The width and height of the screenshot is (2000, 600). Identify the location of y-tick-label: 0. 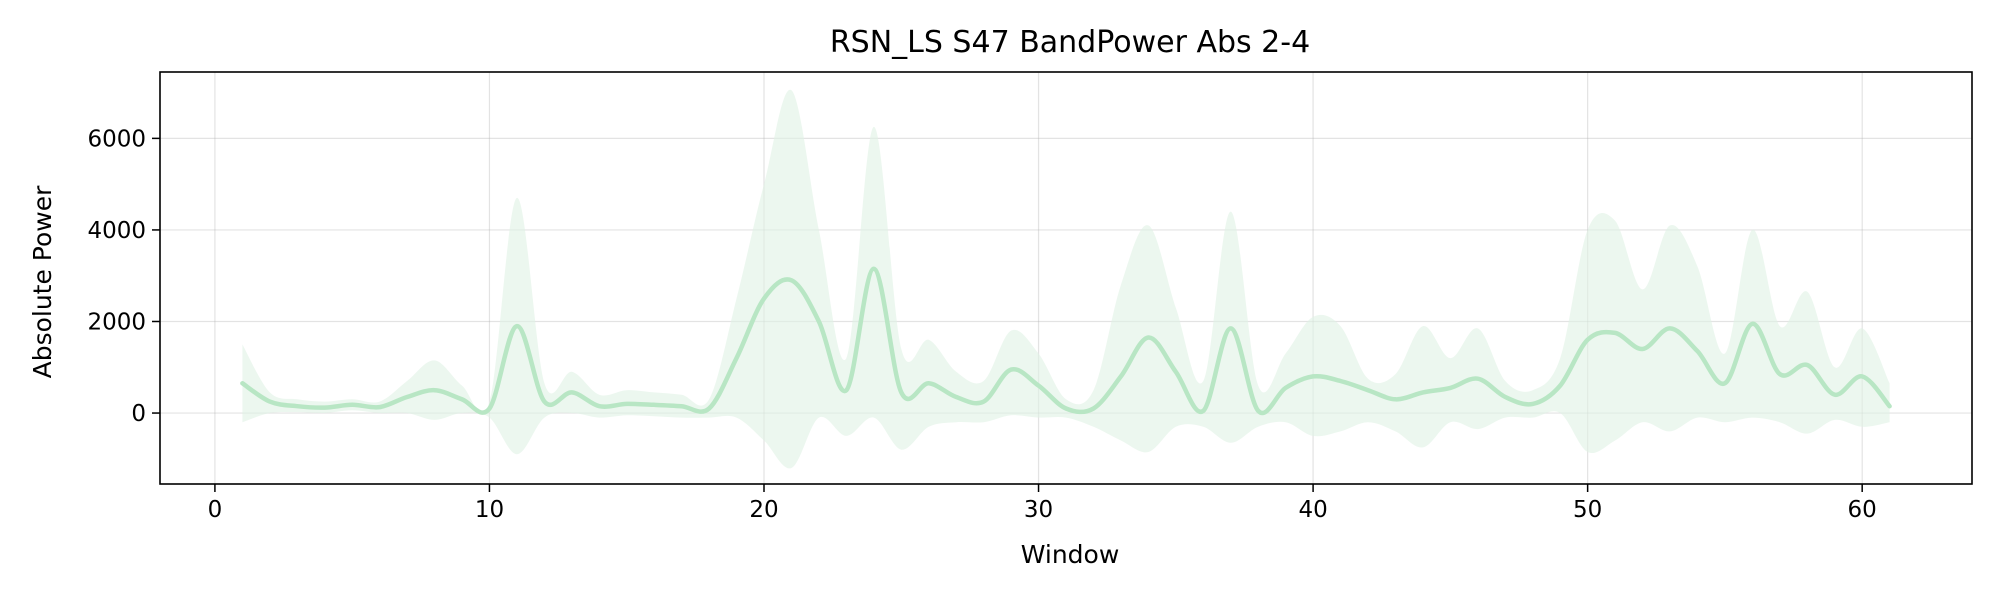
(138, 414).